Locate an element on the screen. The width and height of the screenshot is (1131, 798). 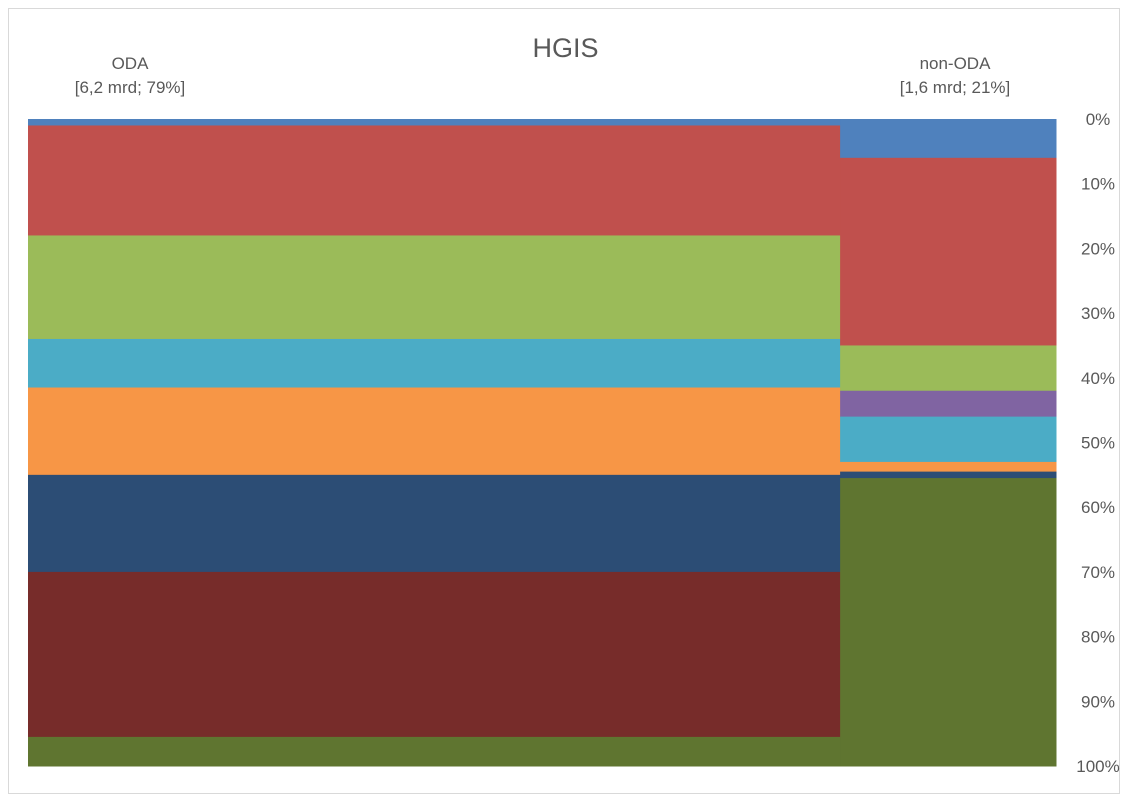
column-name-non-oda: non-ODA is located at coordinates (955, 63).